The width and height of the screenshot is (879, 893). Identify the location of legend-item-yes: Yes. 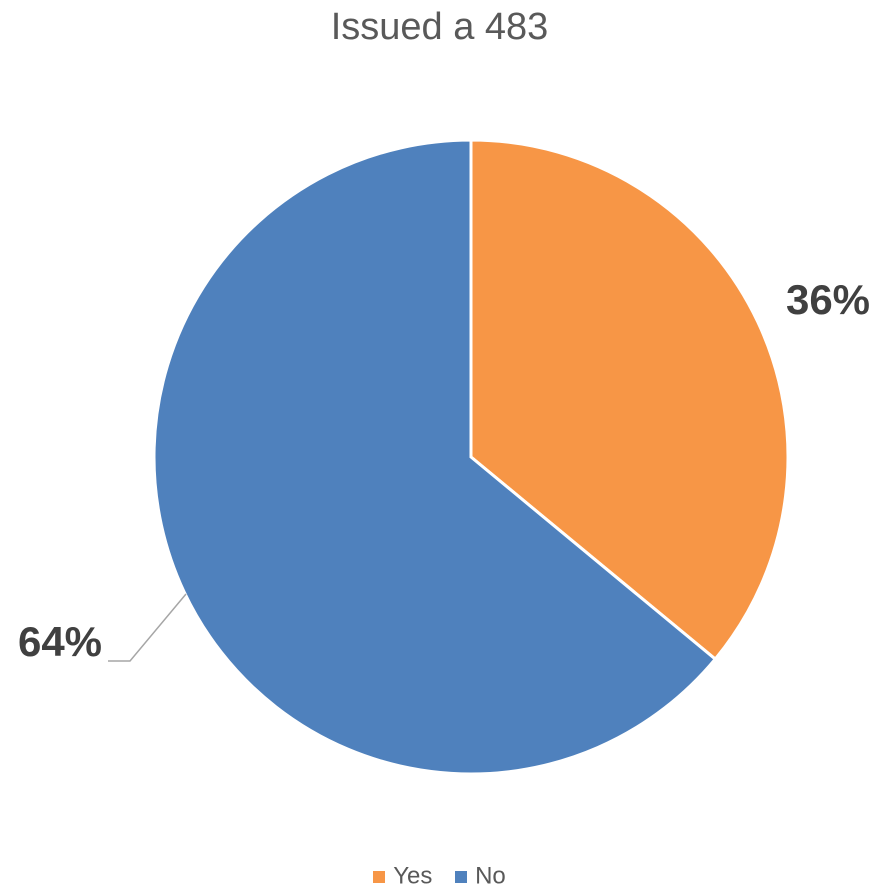
(402, 876).